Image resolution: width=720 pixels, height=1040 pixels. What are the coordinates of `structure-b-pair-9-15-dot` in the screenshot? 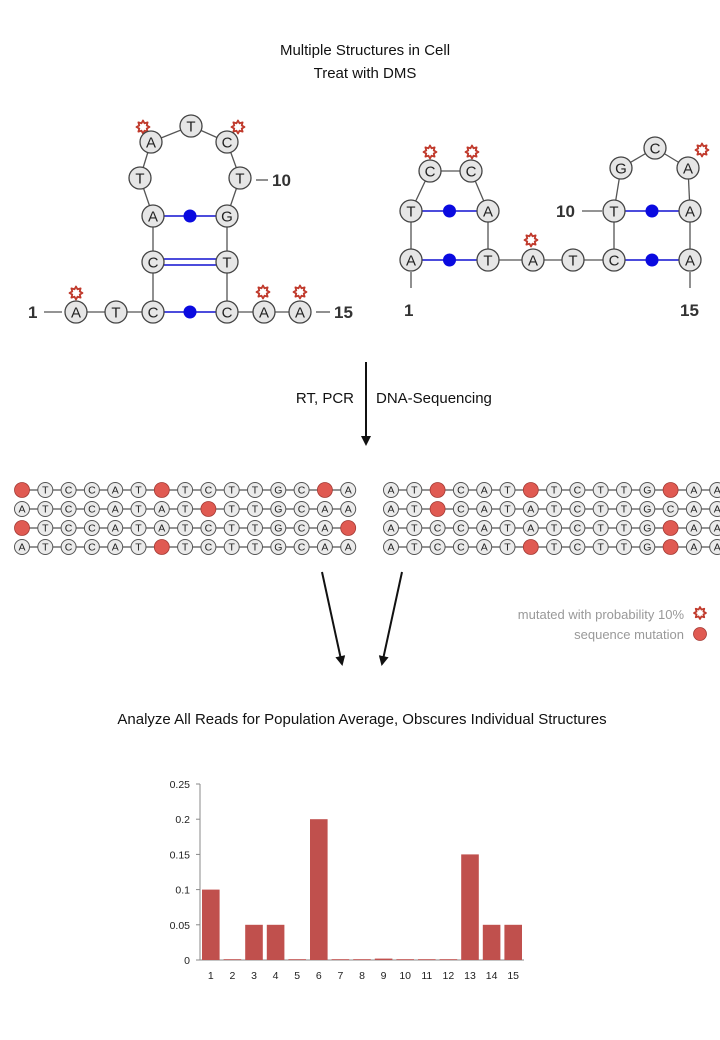 It's located at (652, 260).